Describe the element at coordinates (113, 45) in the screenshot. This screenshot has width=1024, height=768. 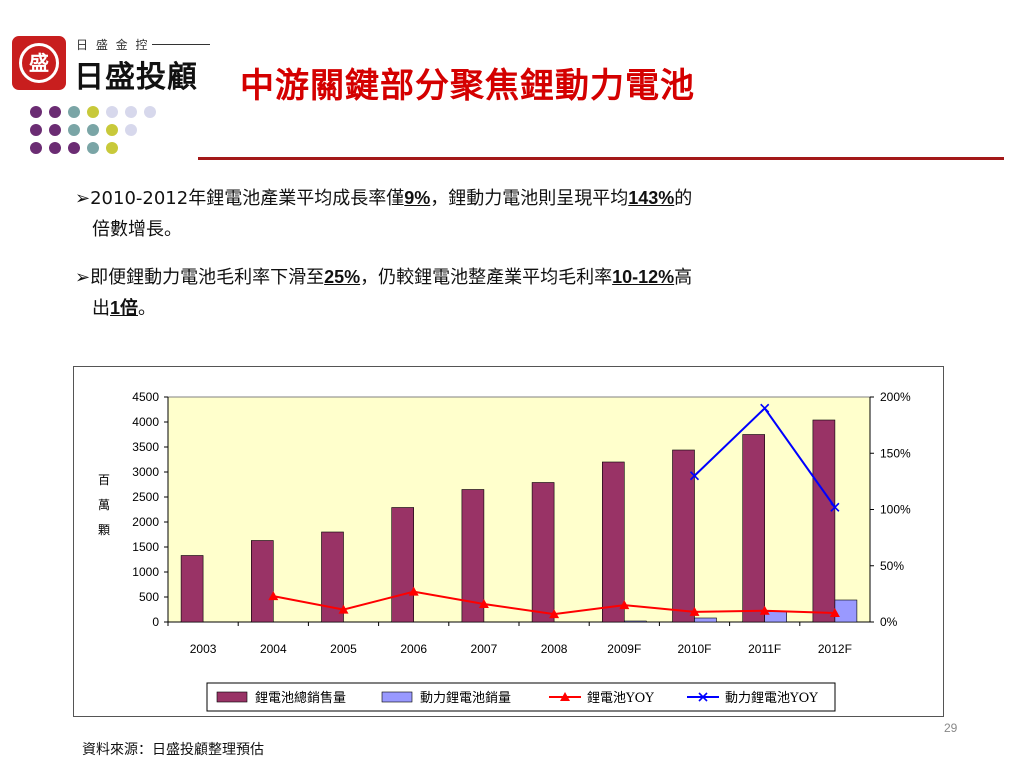
I see `logo-subtitle: 日 盛 金 控` at that location.